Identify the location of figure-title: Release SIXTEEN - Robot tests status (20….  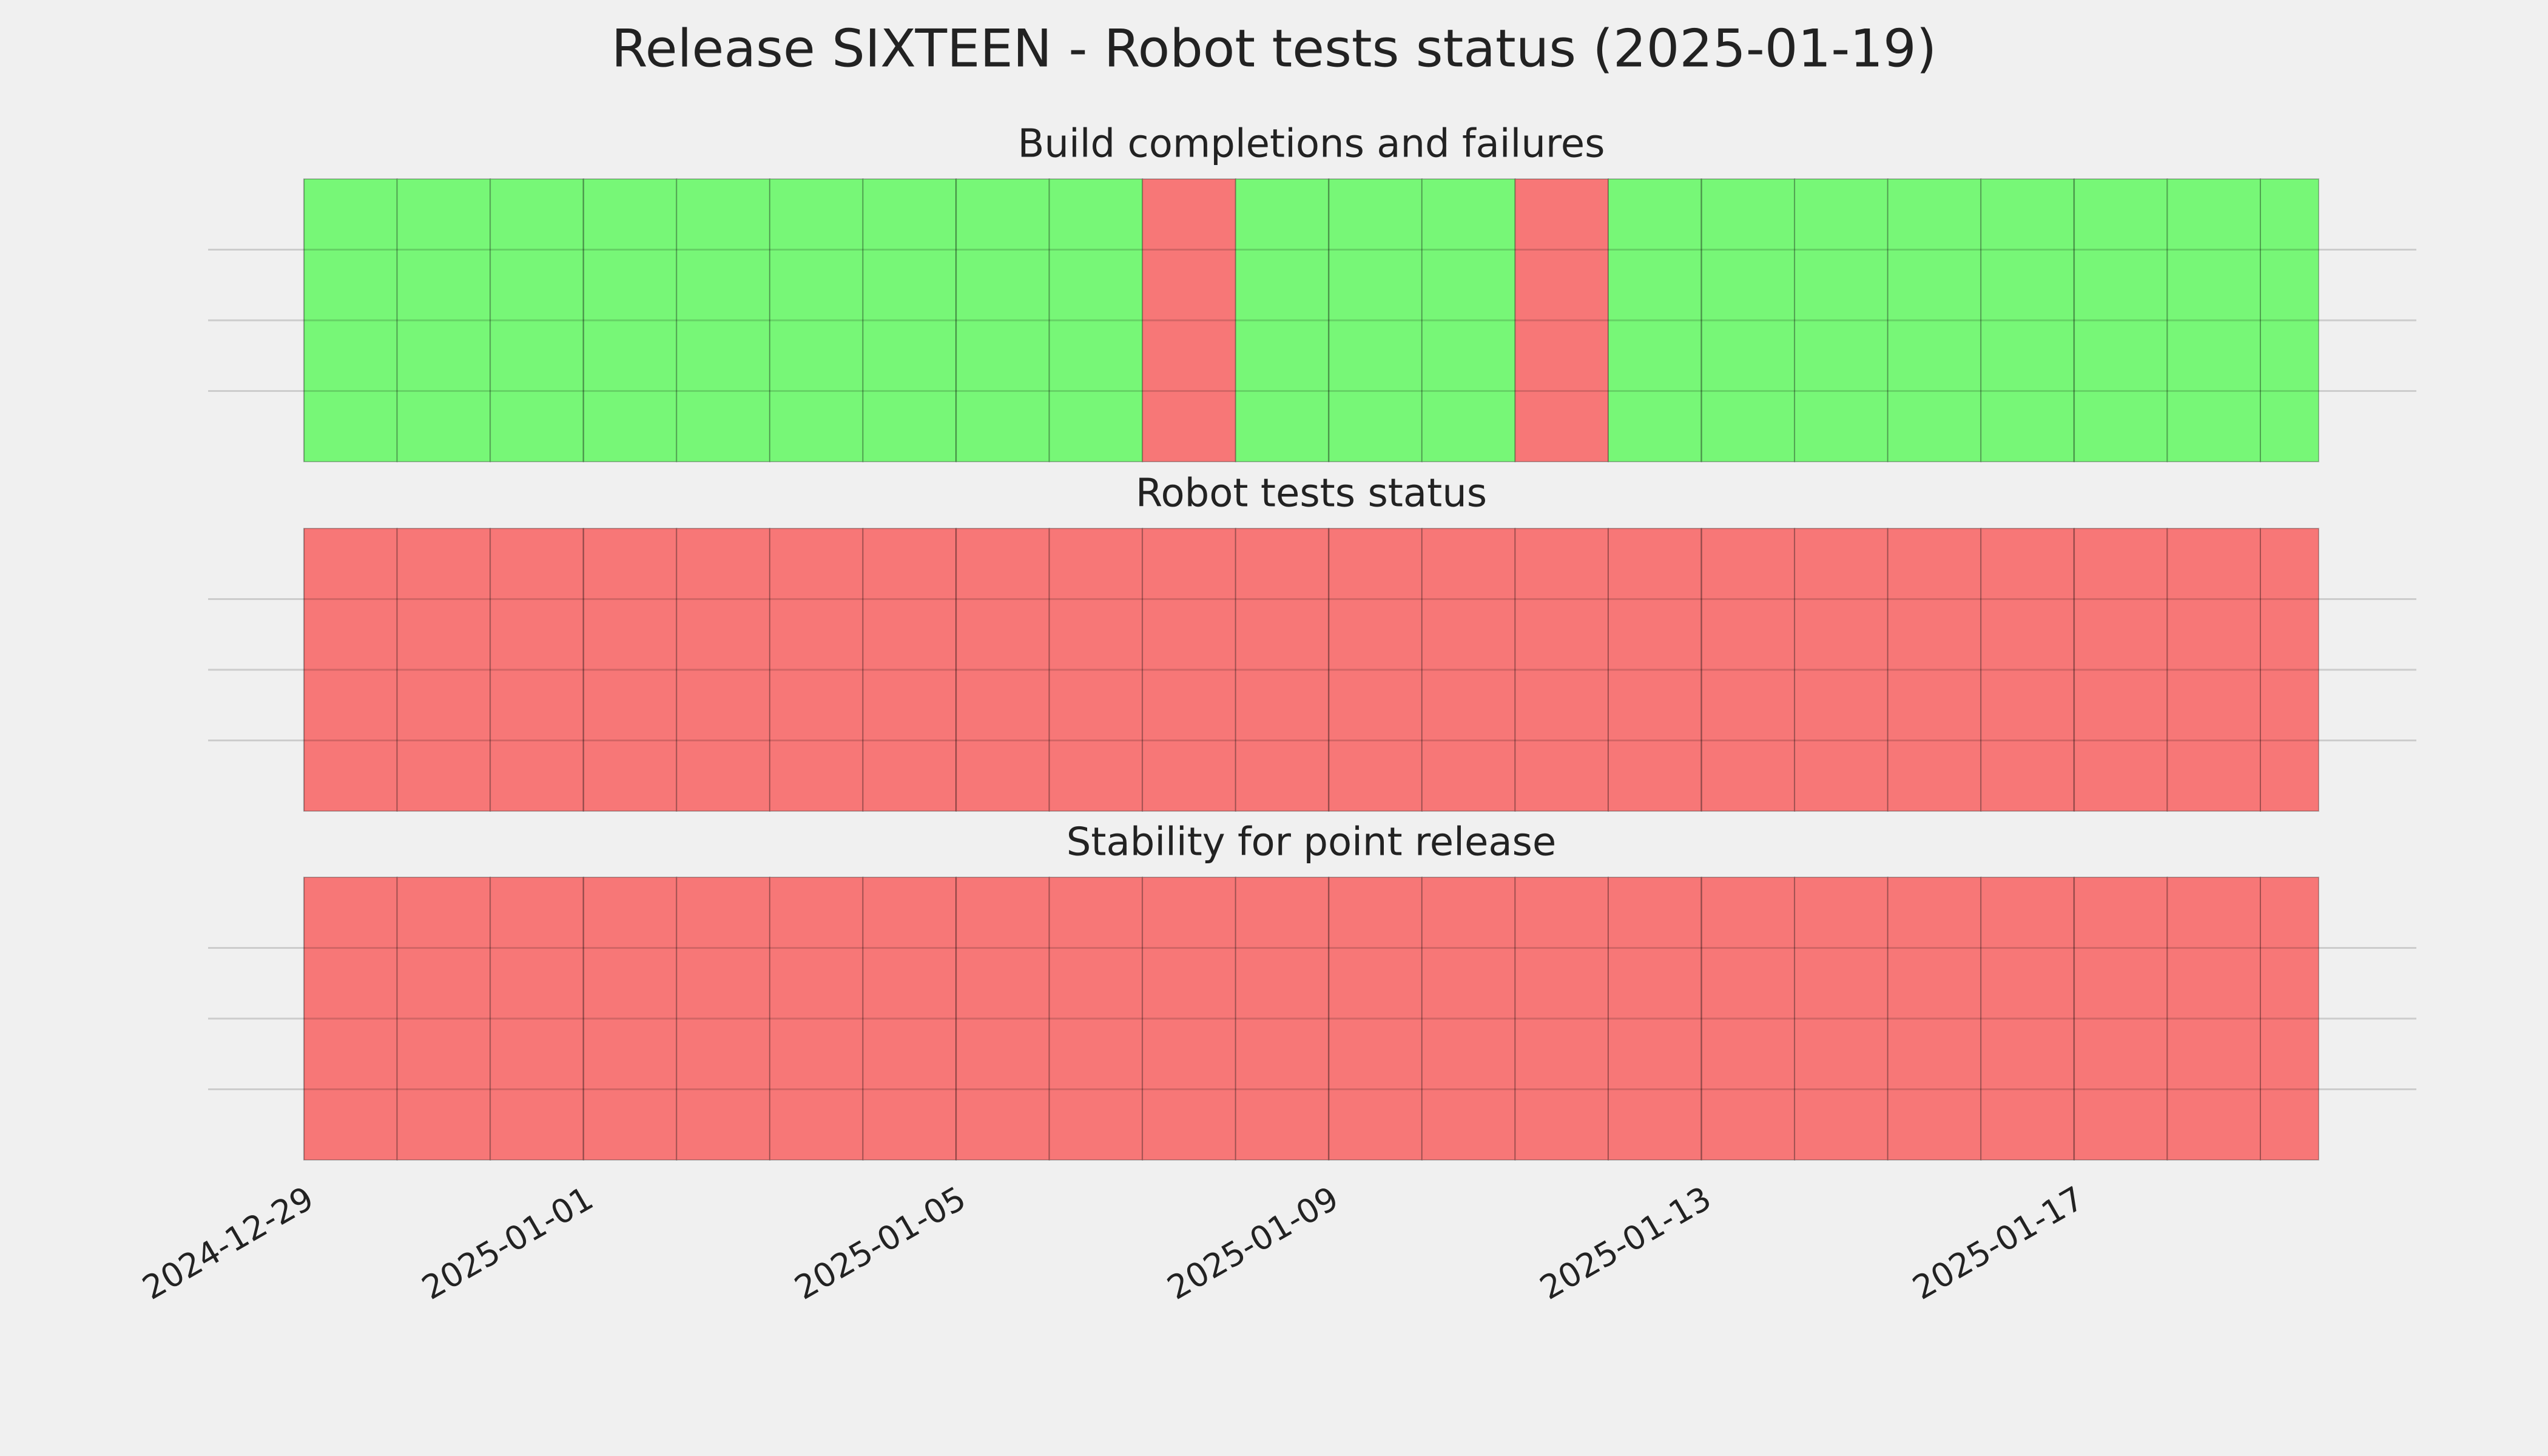
(1274, 48).